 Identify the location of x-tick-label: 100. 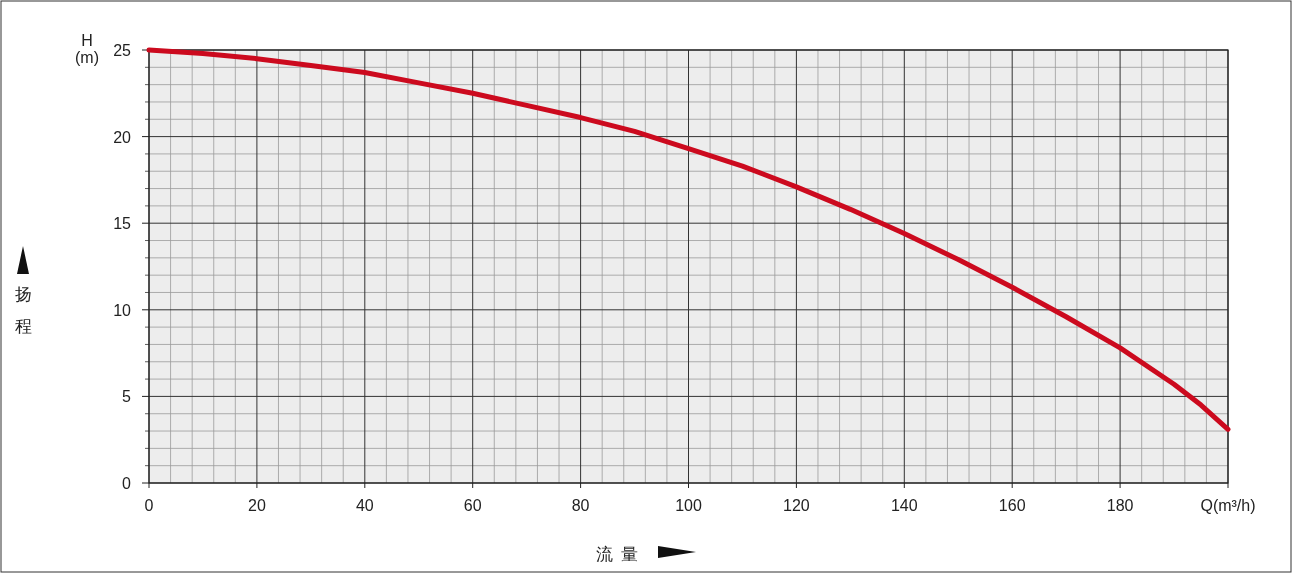
(688, 505).